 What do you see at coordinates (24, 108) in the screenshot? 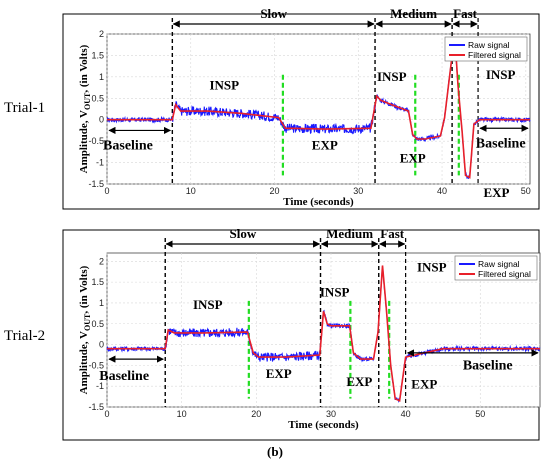
I see `trial-label: Trial-1` at bounding box center [24, 108].